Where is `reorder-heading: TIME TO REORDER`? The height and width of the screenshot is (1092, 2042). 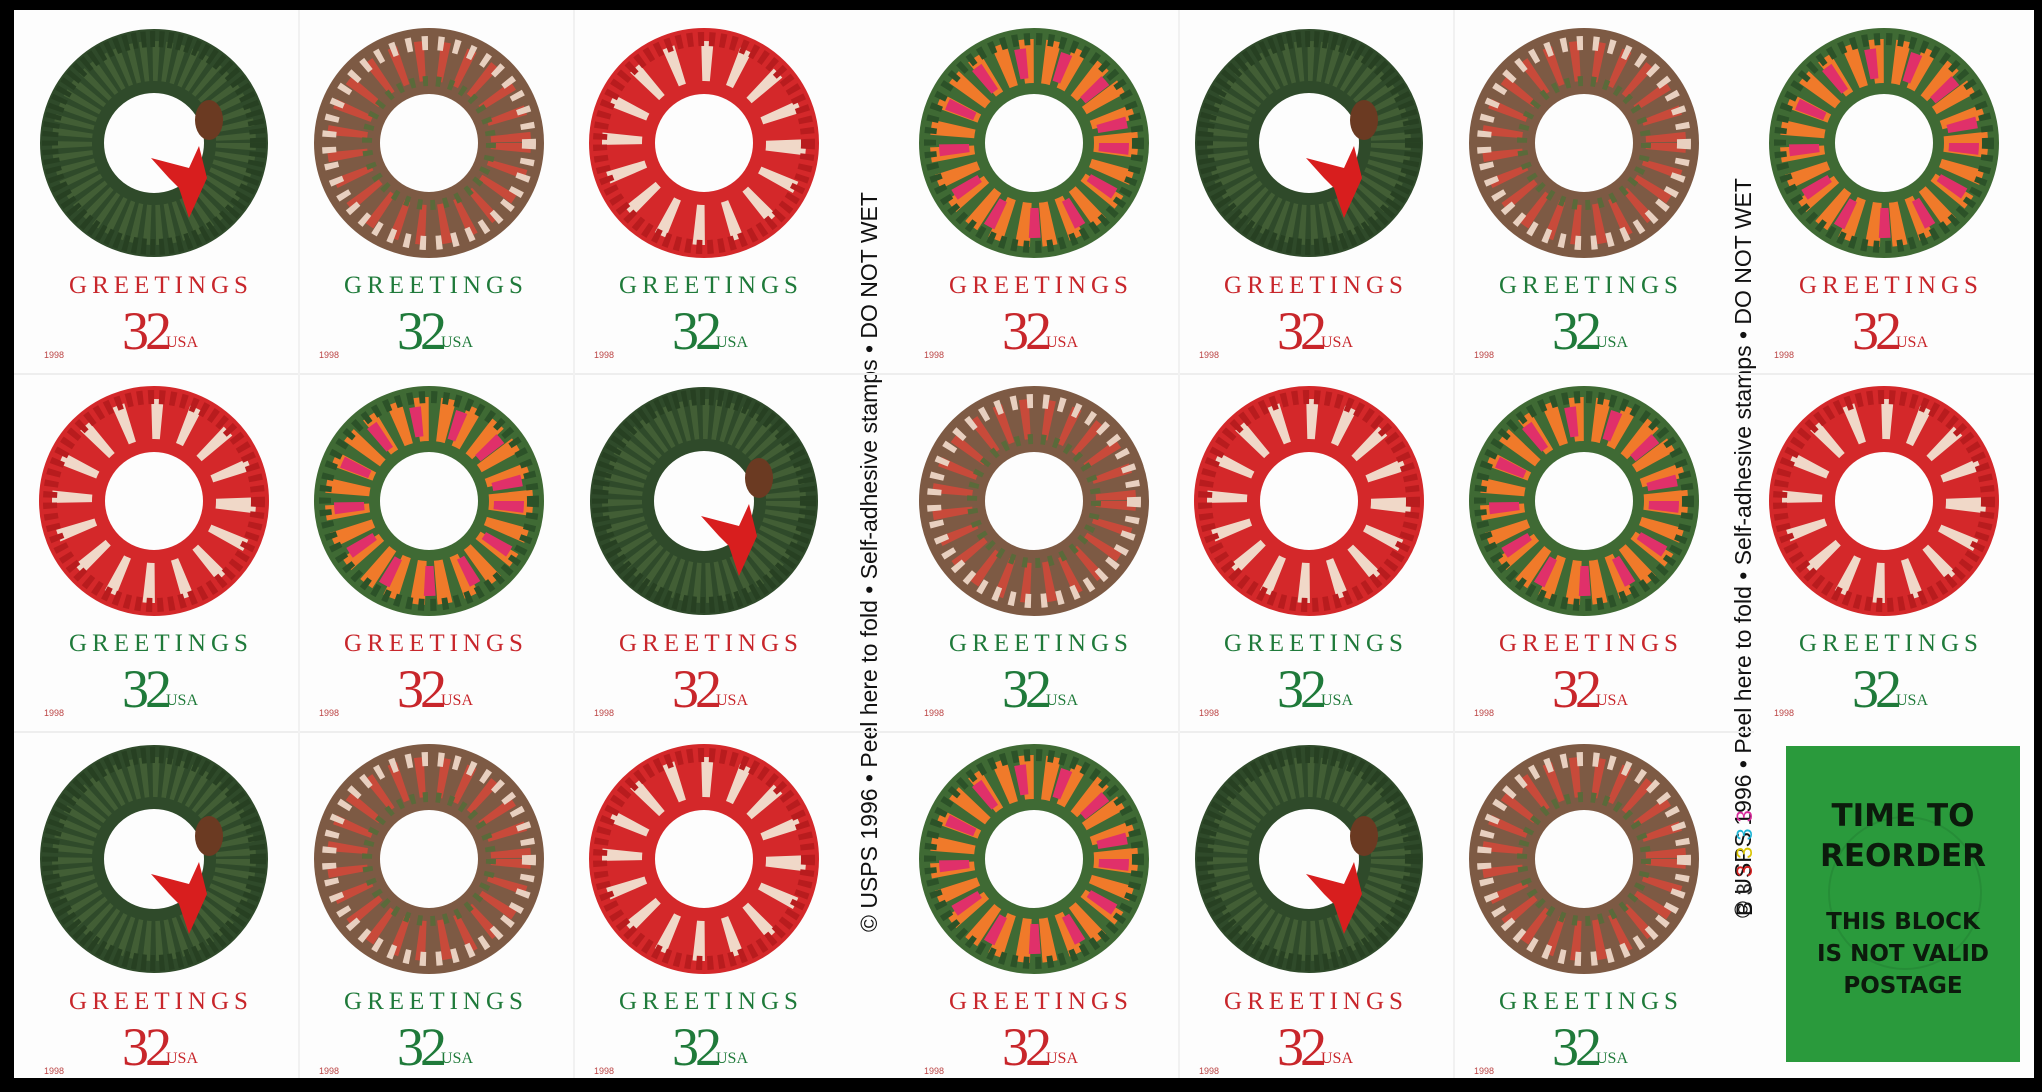
reorder-heading: TIME TO REORDER is located at coordinates (1903, 836).